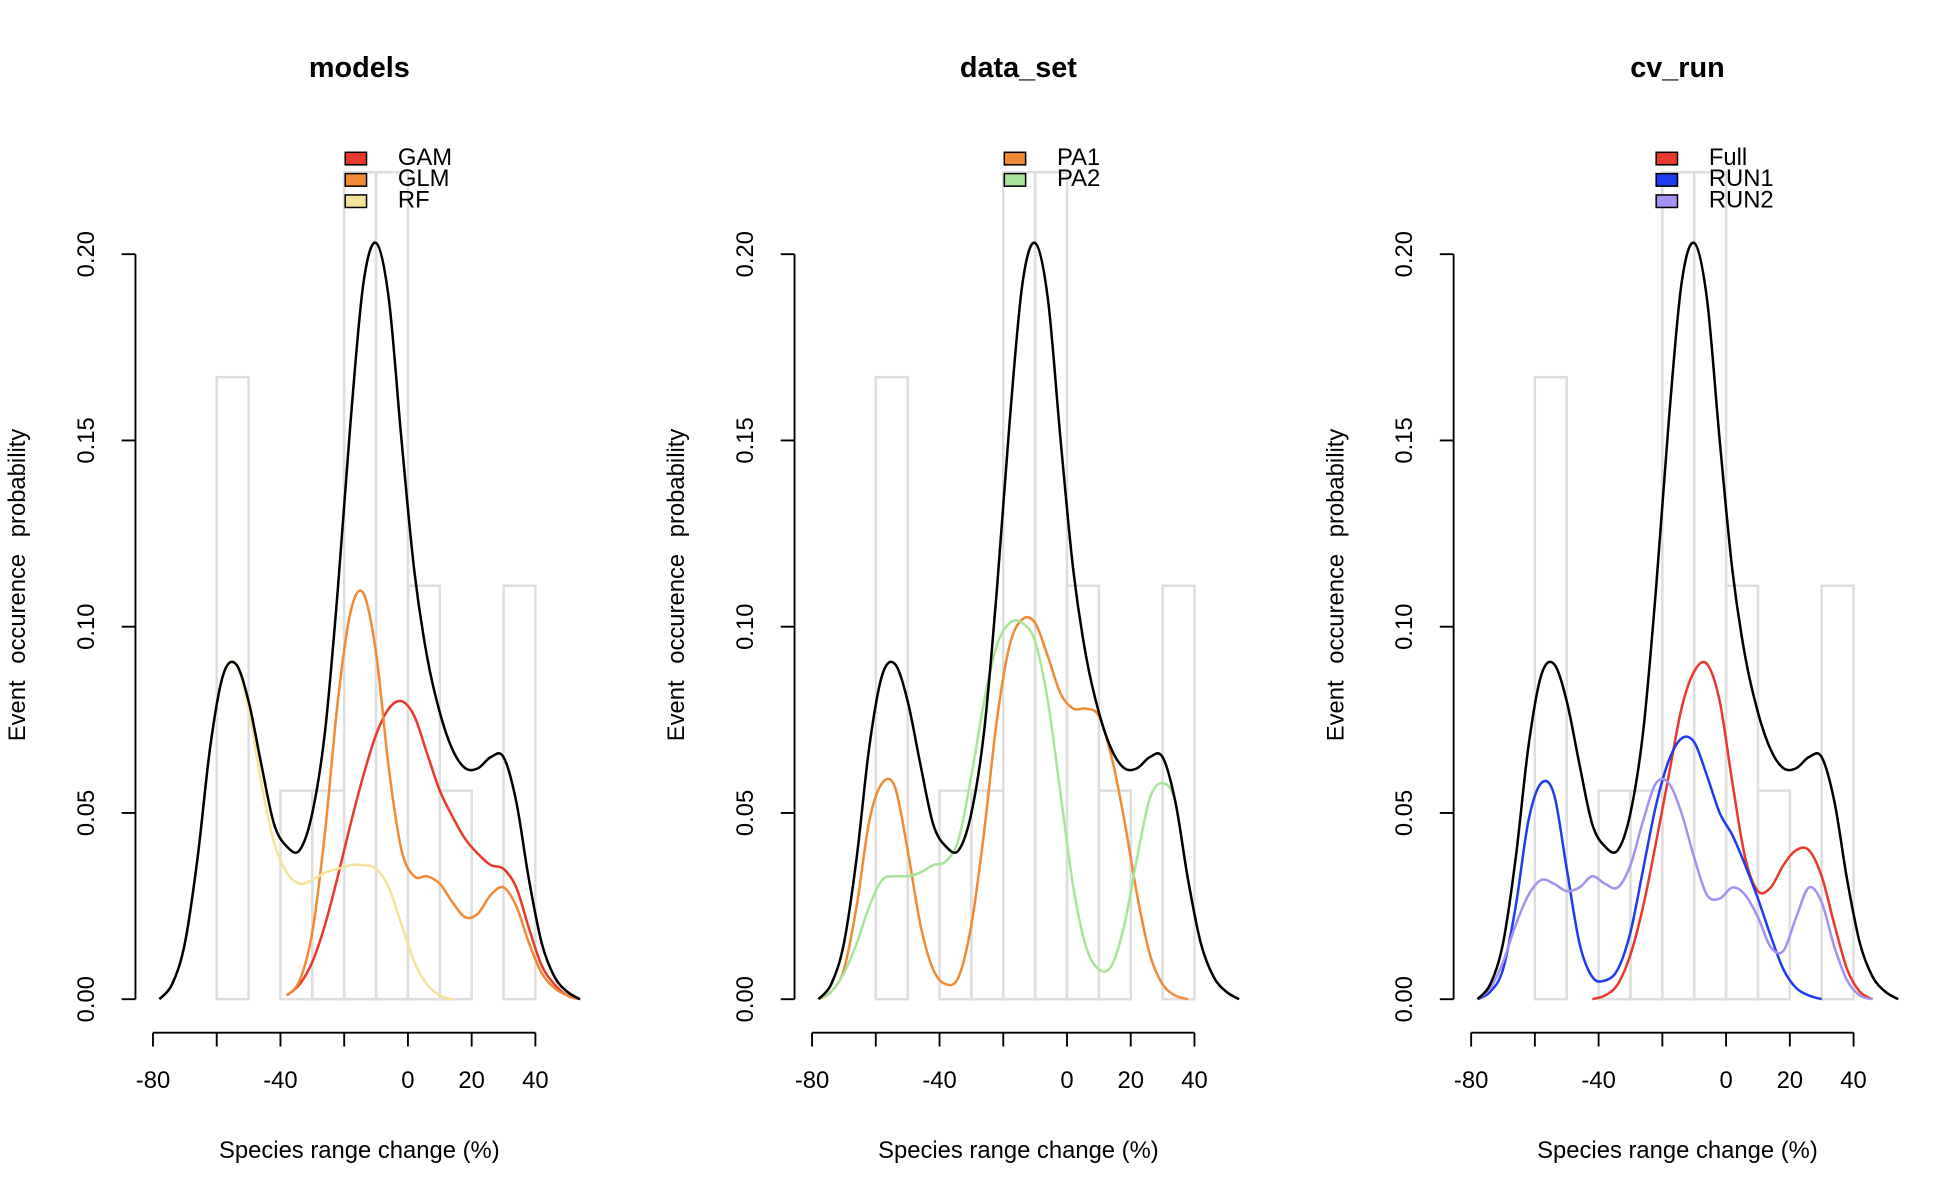 The image size is (1944, 1180). I want to click on legend-label: GLM, so click(424, 178).